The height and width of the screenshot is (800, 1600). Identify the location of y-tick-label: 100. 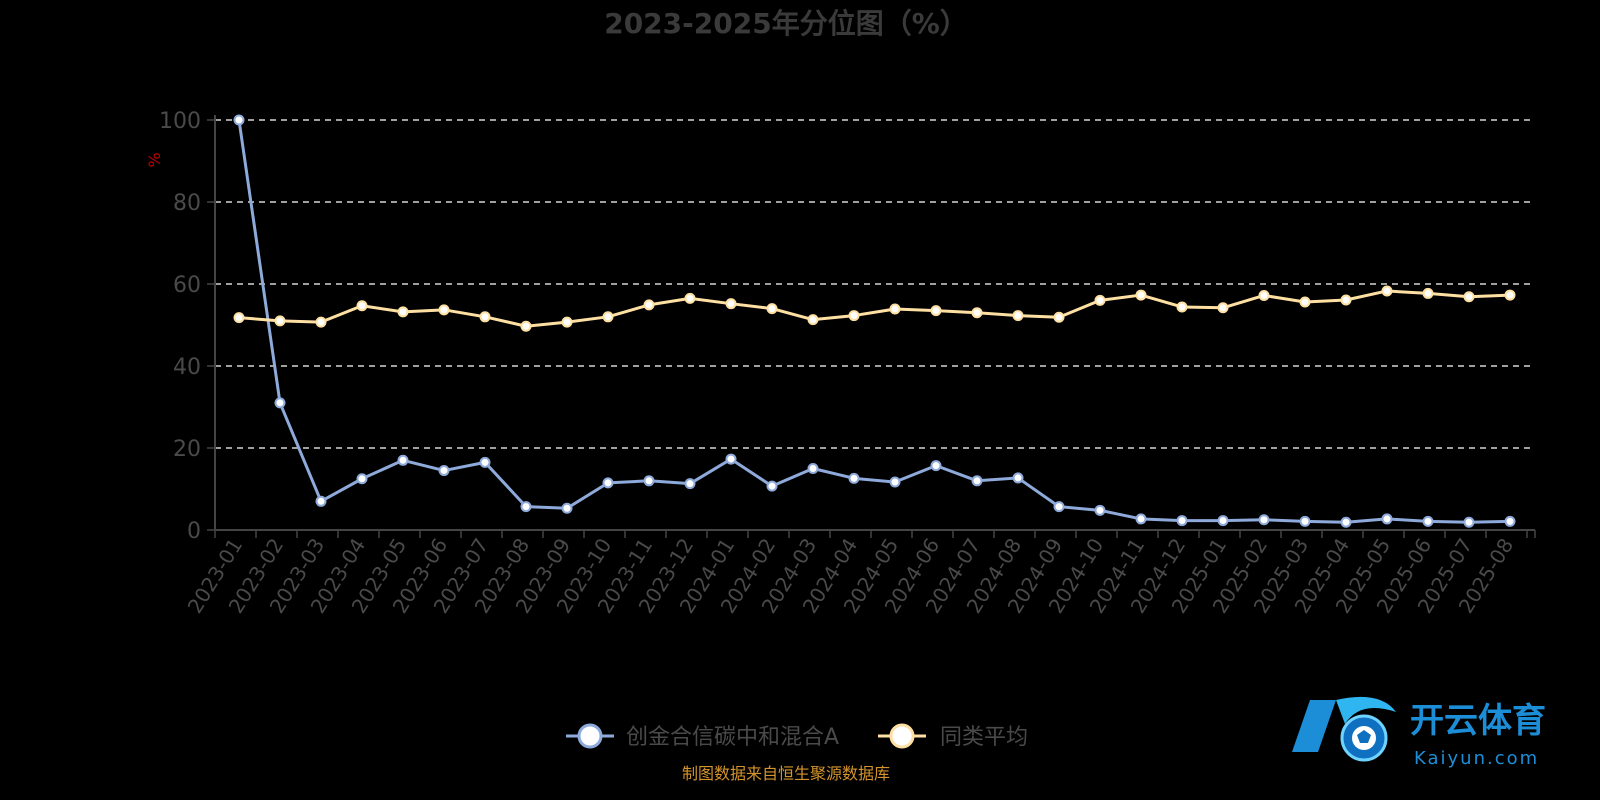
(180, 121).